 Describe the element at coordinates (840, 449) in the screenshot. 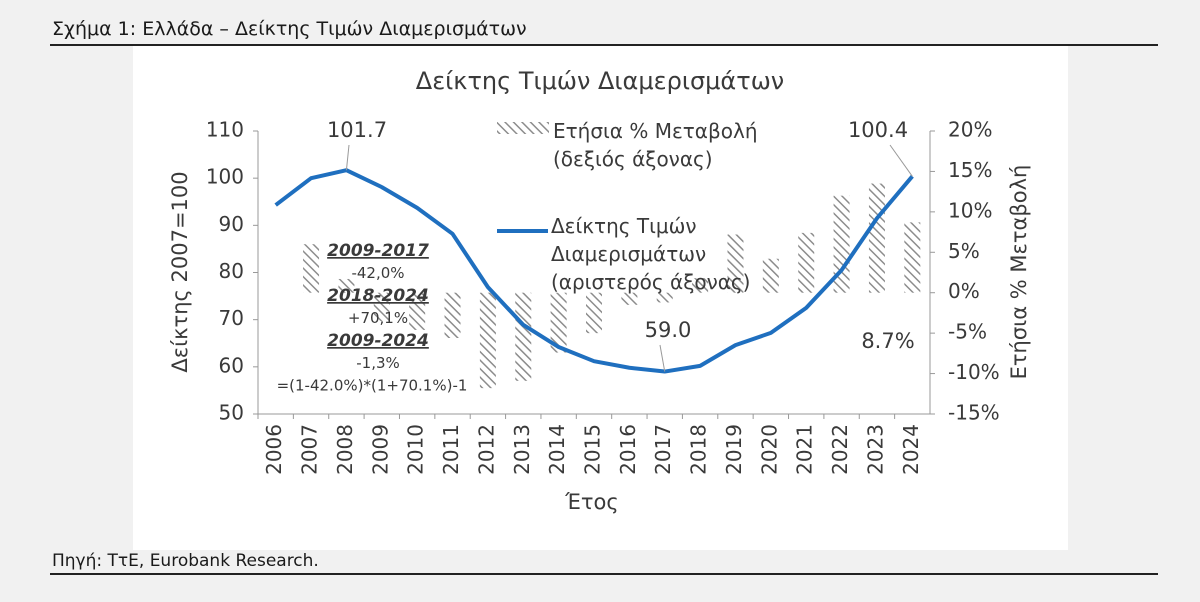

I see `x-tick-label: 2022` at that location.